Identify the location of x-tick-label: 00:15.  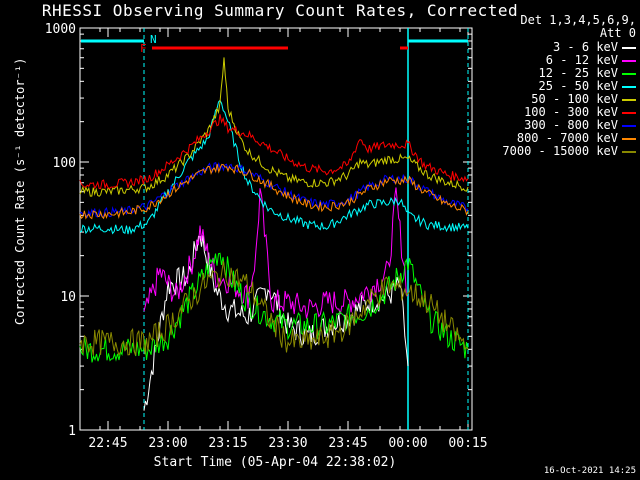
(467, 443).